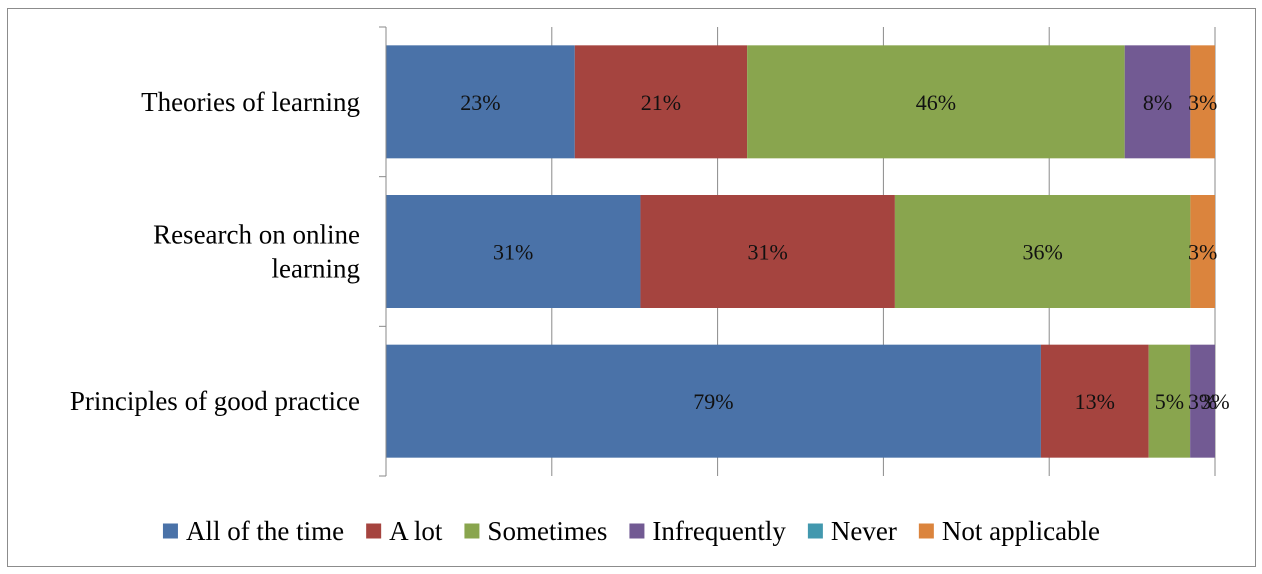 The width and height of the screenshot is (1262, 574). I want to click on bar-sometimes-principles-of-good-practice, so click(1169, 401).